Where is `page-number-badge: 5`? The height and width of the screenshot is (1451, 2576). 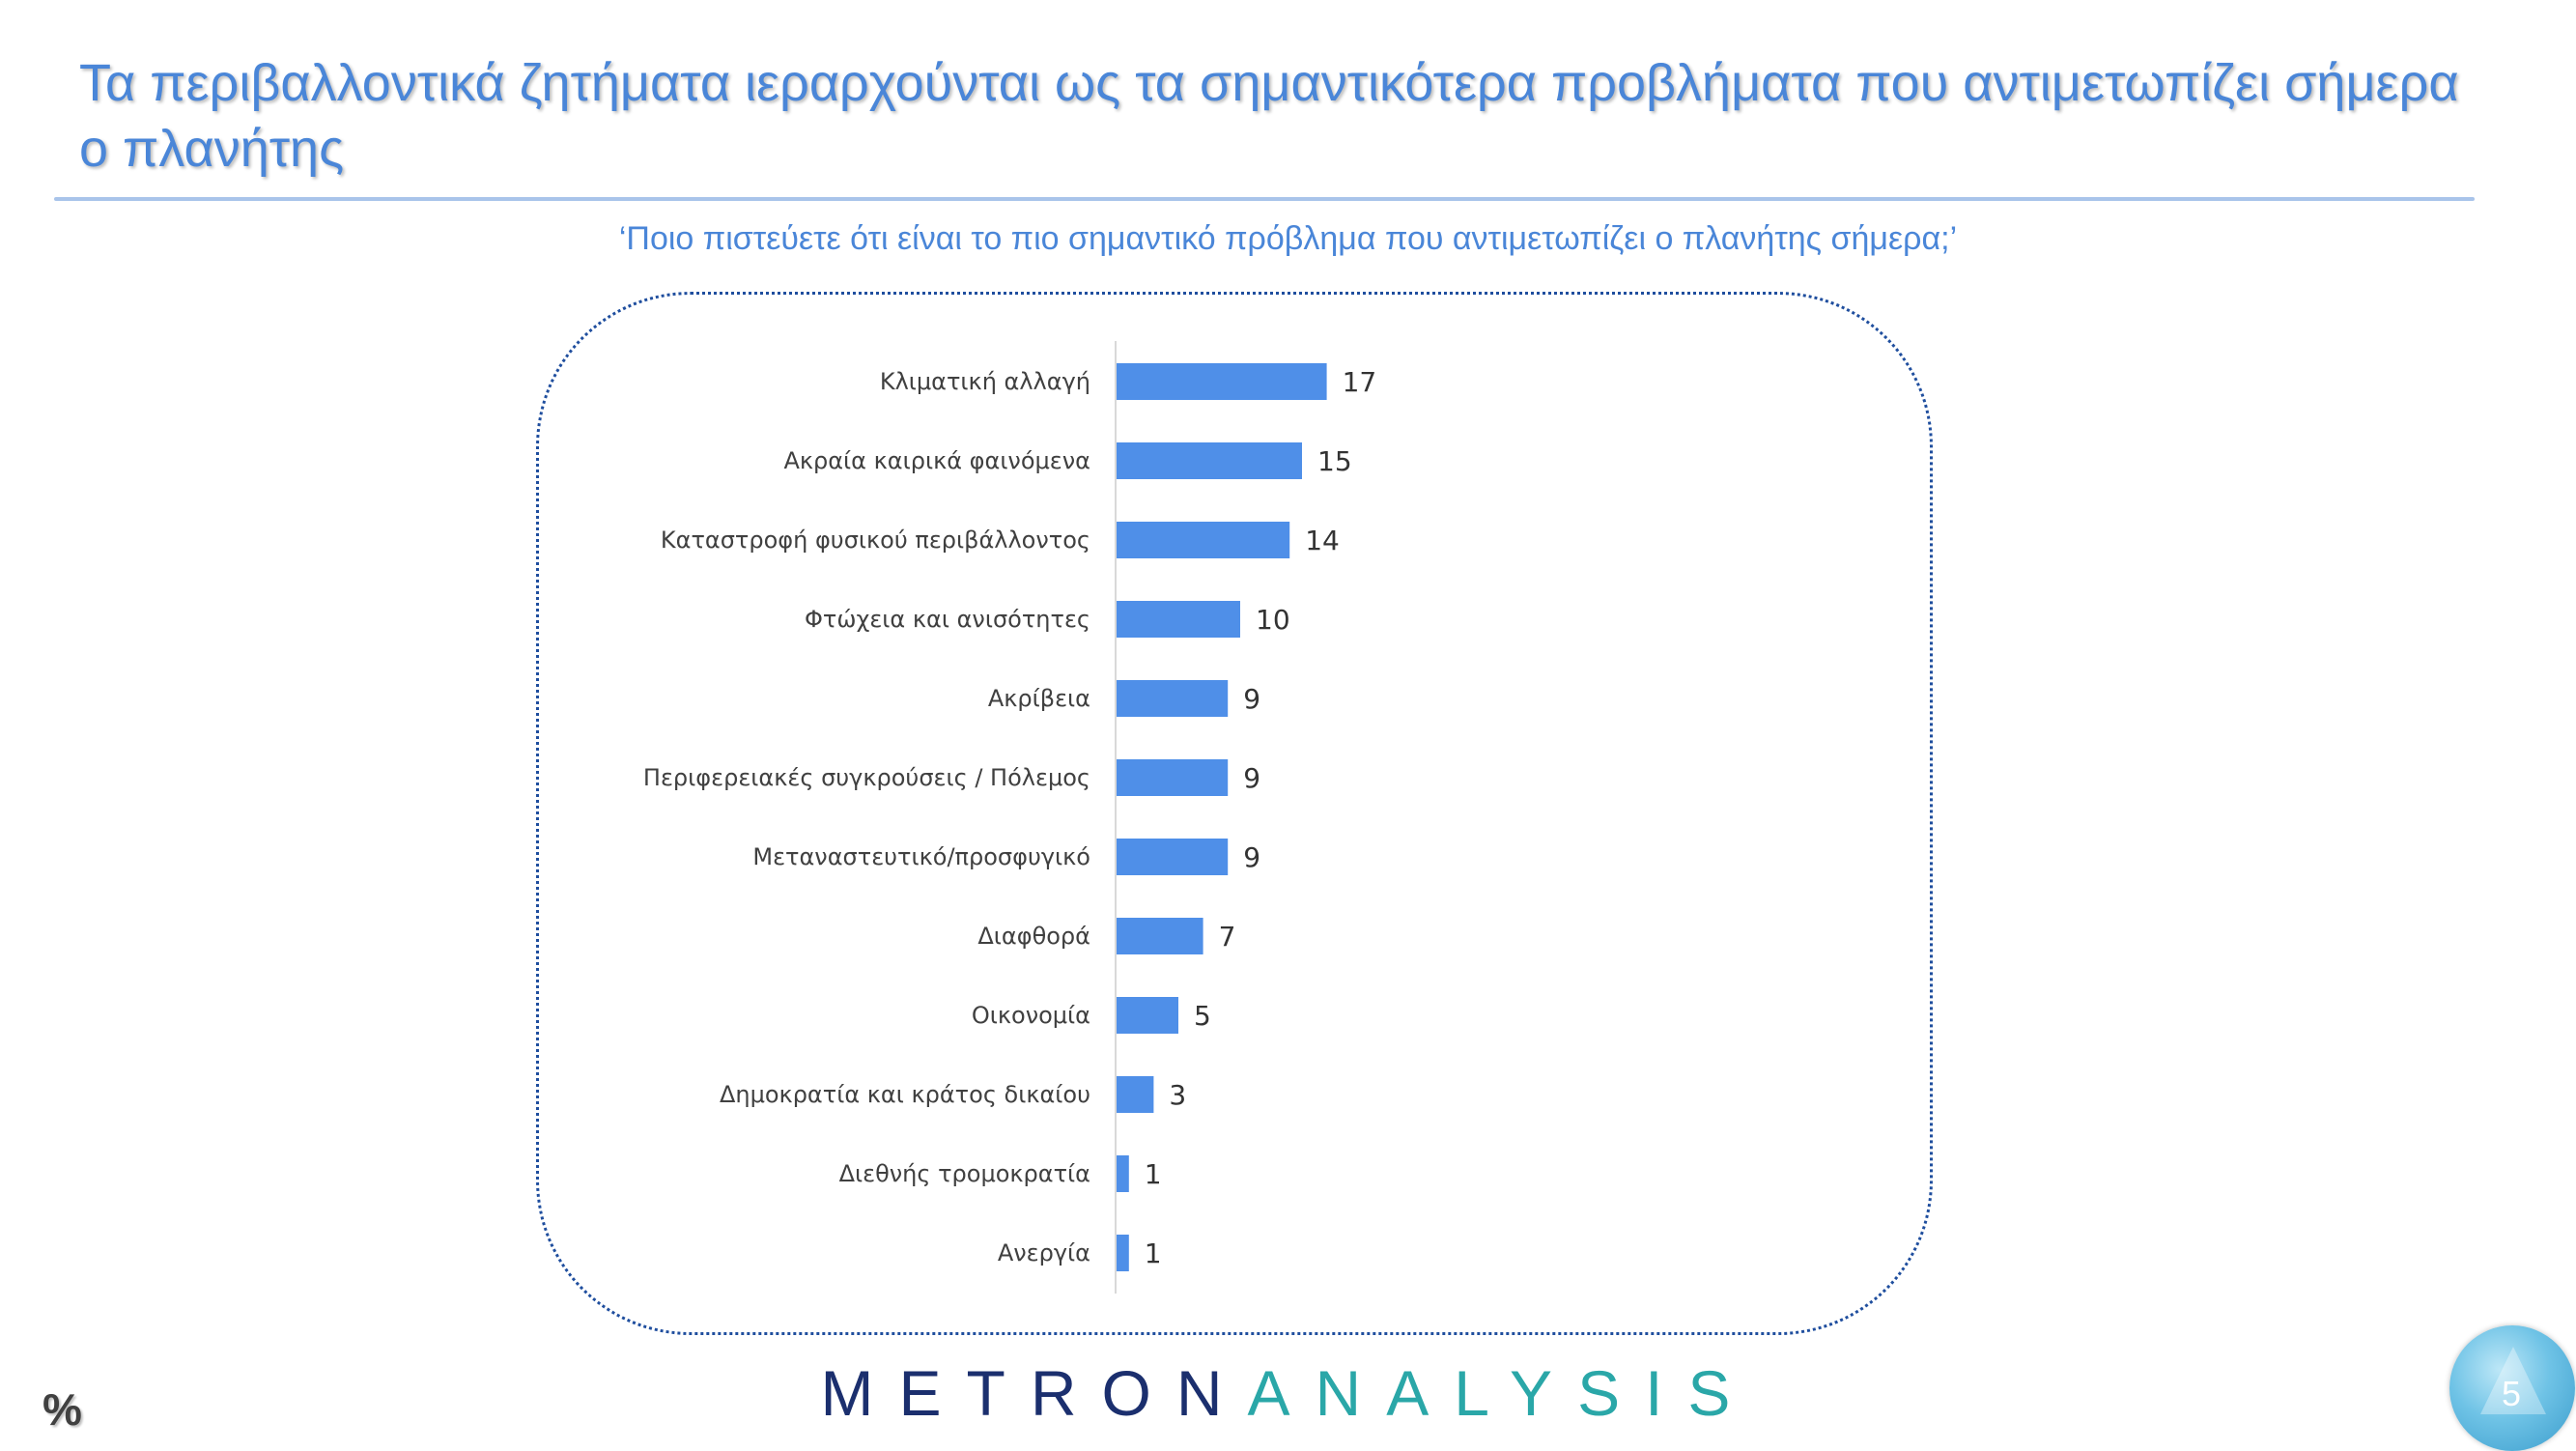
page-number-badge: 5 is located at coordinates (2512, 1388).